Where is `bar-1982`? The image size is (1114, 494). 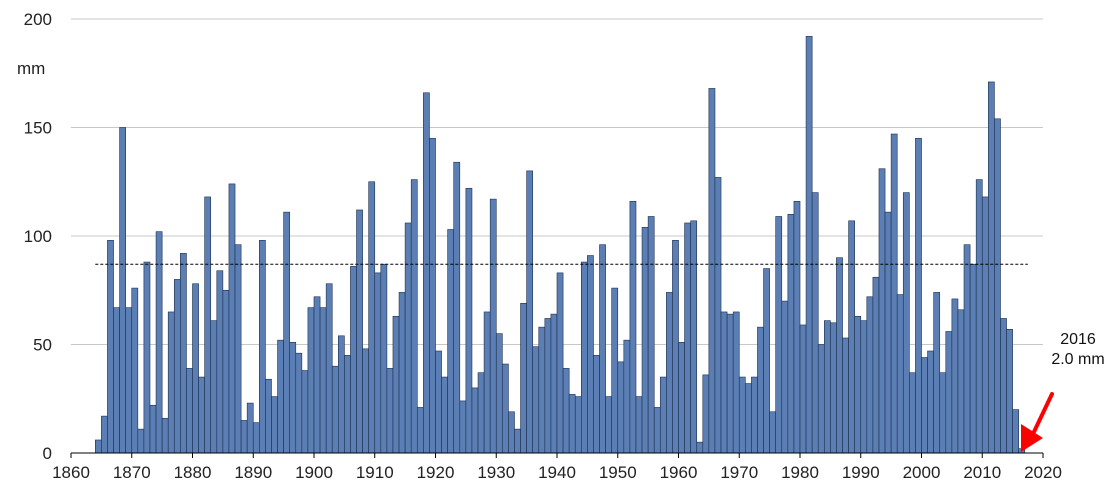
bar-1982 is located at coordinates (815, 323).